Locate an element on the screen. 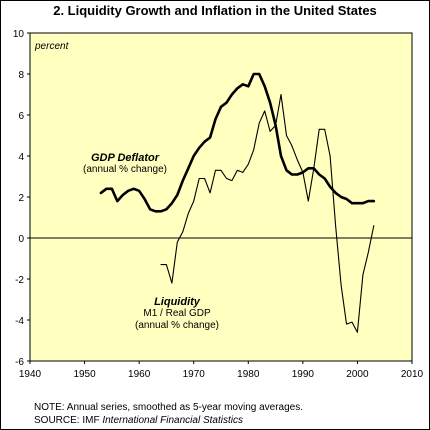 The width and height of the screenshot is (430, 430). x-tick-label: 1960 is located at coordinates (139, 374).